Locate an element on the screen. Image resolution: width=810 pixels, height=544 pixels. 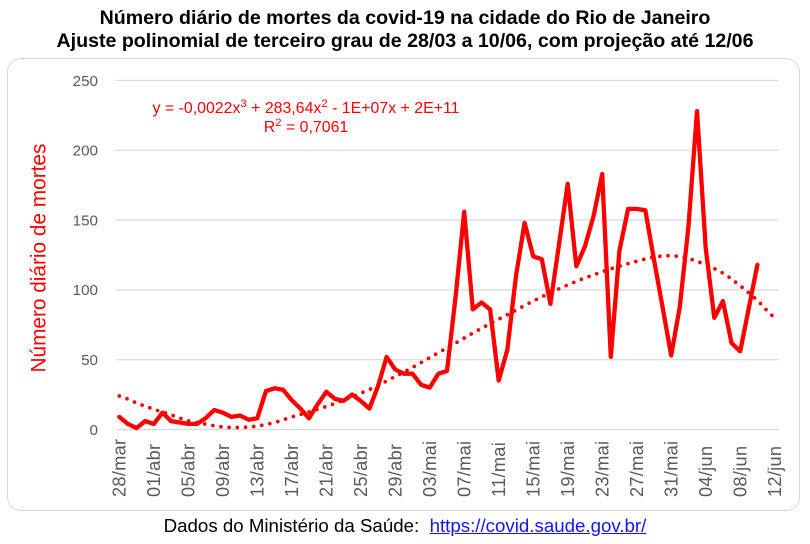
svg-text: 250 is located at coordinates (85, 81).